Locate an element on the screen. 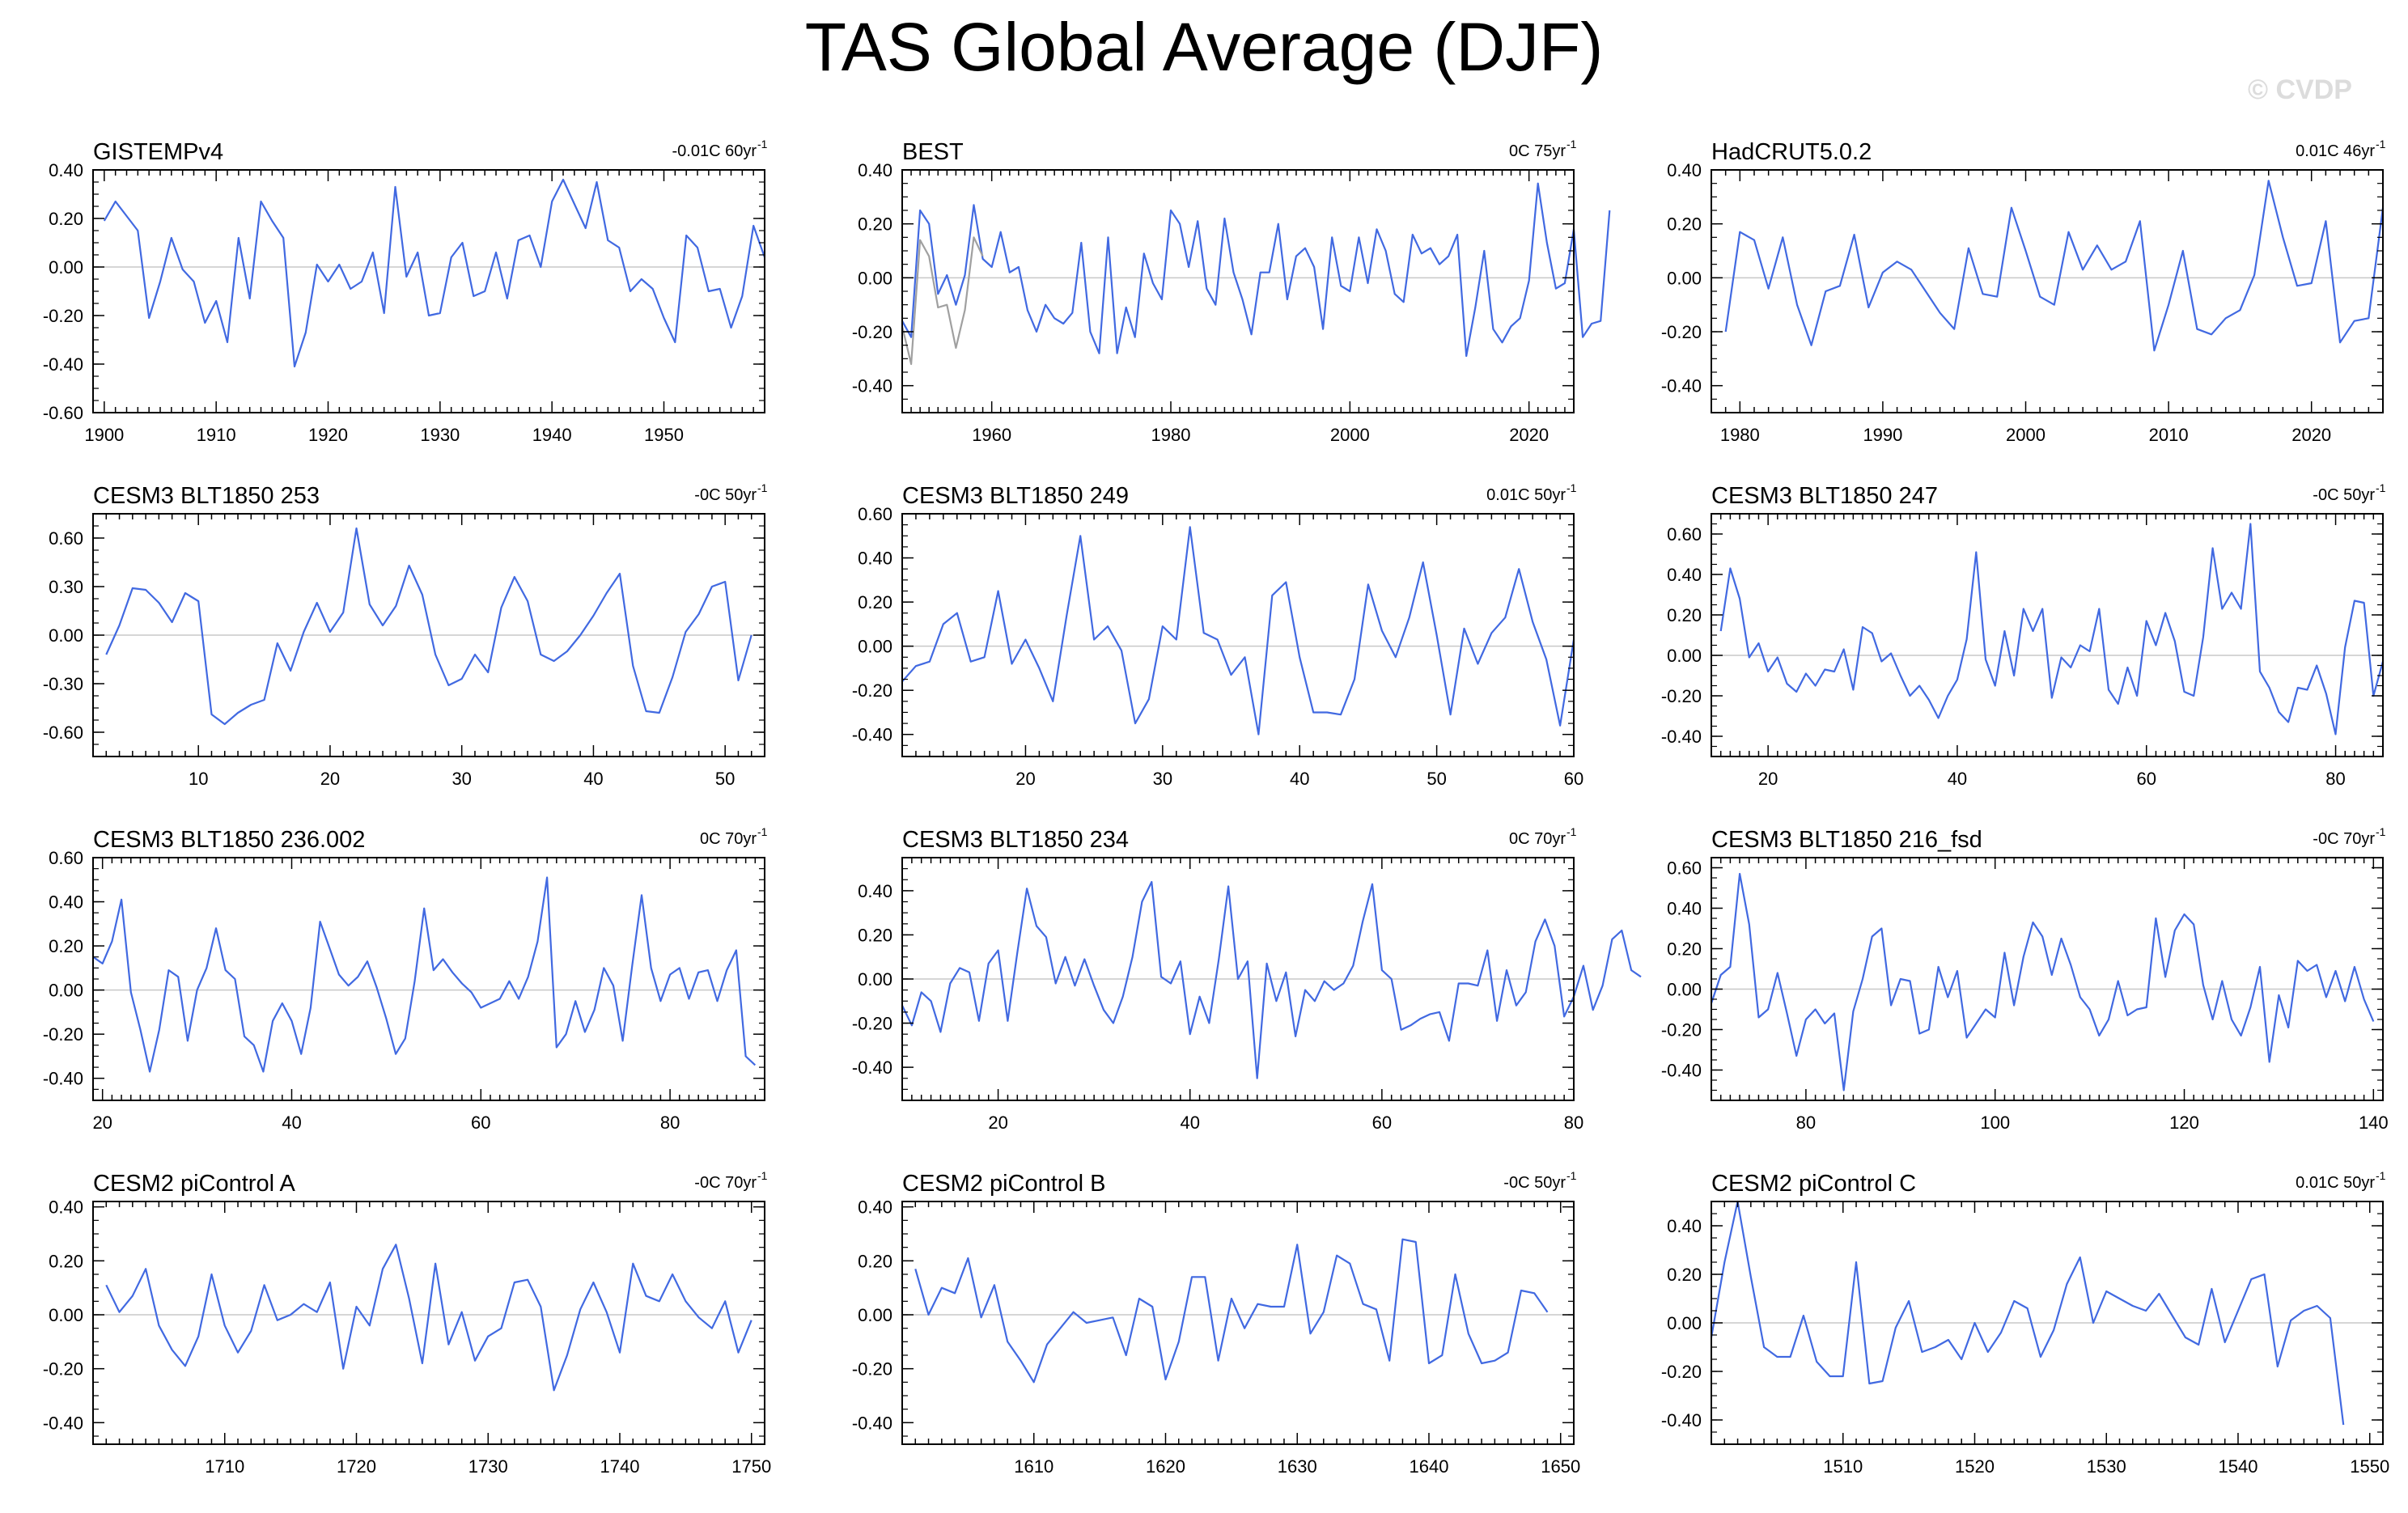 The height and width of the screenshot is (1513, 2408). x-tick-label: 120 is located at coordinates (2184, 1122).